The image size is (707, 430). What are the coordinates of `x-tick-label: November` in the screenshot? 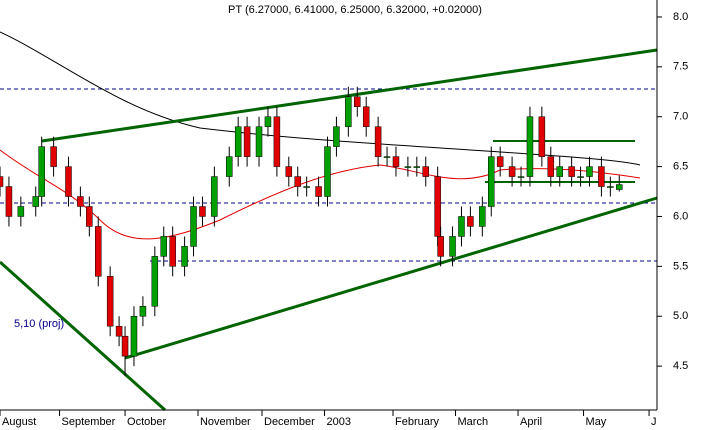 It's located at (225, 422).